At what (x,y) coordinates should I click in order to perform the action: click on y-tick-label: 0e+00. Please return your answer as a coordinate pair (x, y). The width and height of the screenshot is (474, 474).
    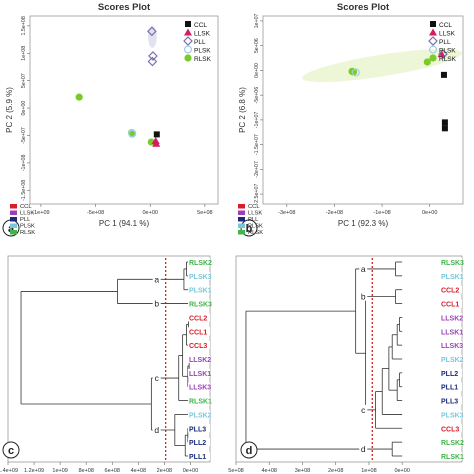
    Looking at the image, I should click on (24, 108).